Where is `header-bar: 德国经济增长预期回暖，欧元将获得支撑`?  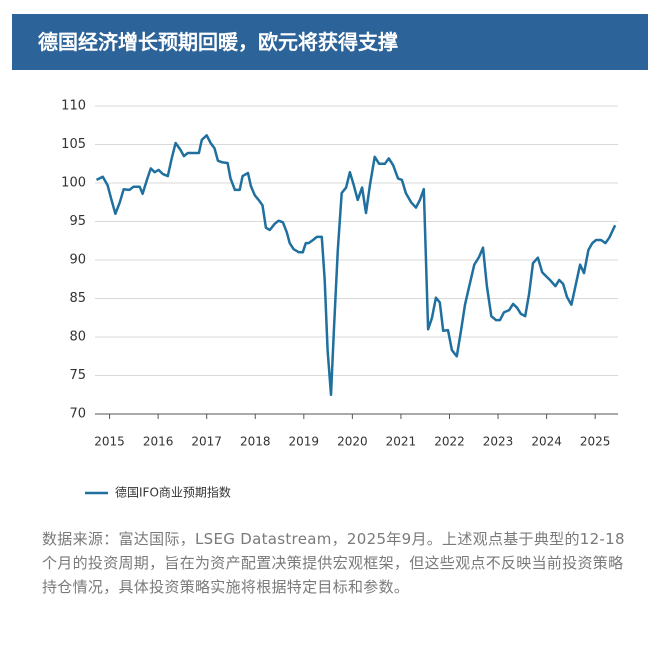
header-bar: 德国经济增长预期回暖，欧元将获得支撑 is located at coordinates (330, 42).